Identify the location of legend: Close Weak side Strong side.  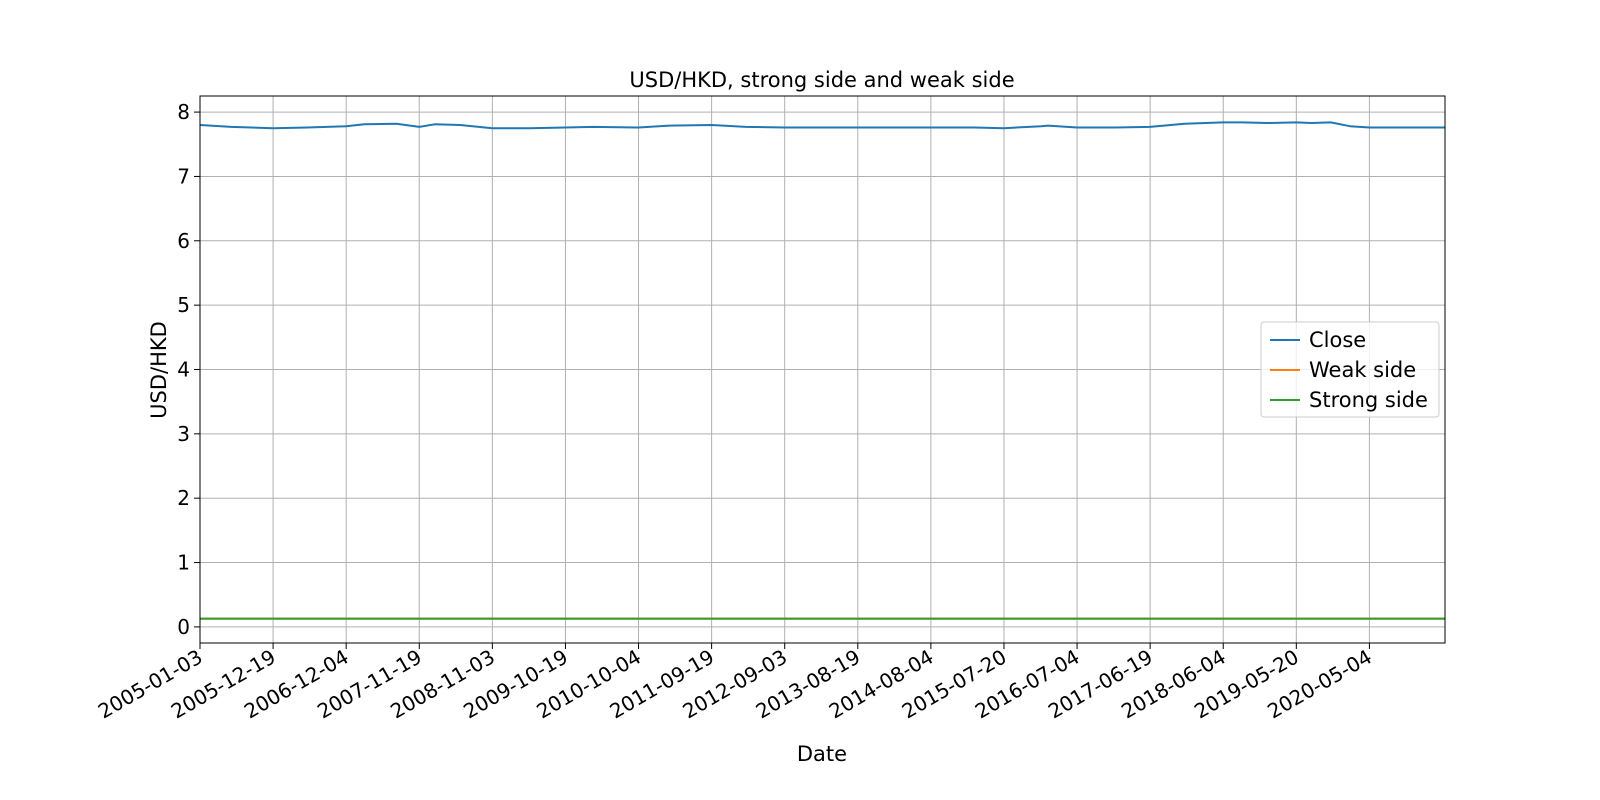
(1350, 369).